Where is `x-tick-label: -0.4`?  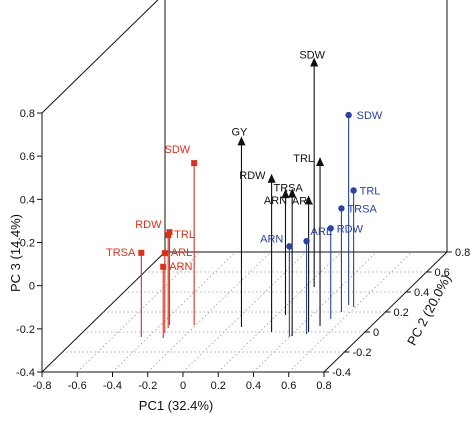
x-tick-label: -0.4 is located at coordinates (112, 386).